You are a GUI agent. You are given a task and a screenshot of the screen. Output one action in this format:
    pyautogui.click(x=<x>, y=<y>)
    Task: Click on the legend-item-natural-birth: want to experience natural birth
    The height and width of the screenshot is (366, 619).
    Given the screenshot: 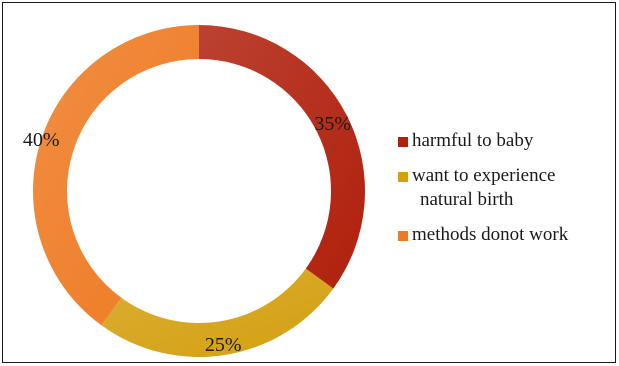 What is the action you would take?
    pyautogui.click(x=483, y=188)
    